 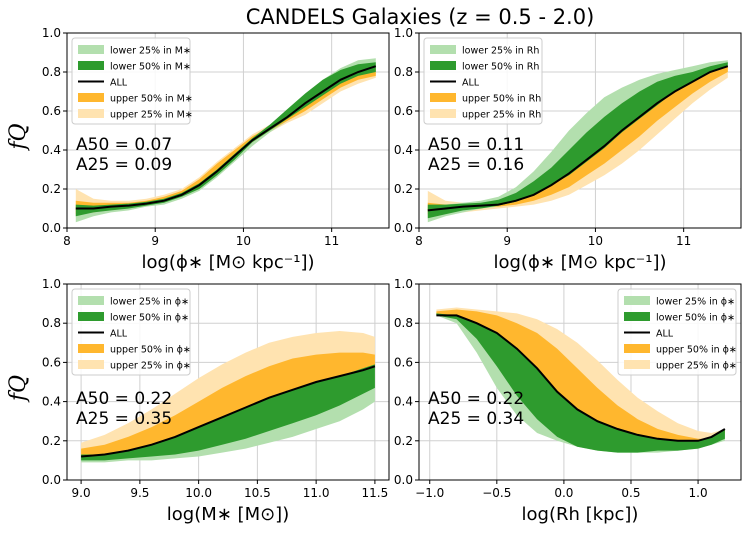 I want to click on legend-label: lower 25% in Rh, so click(x=500, y=51).